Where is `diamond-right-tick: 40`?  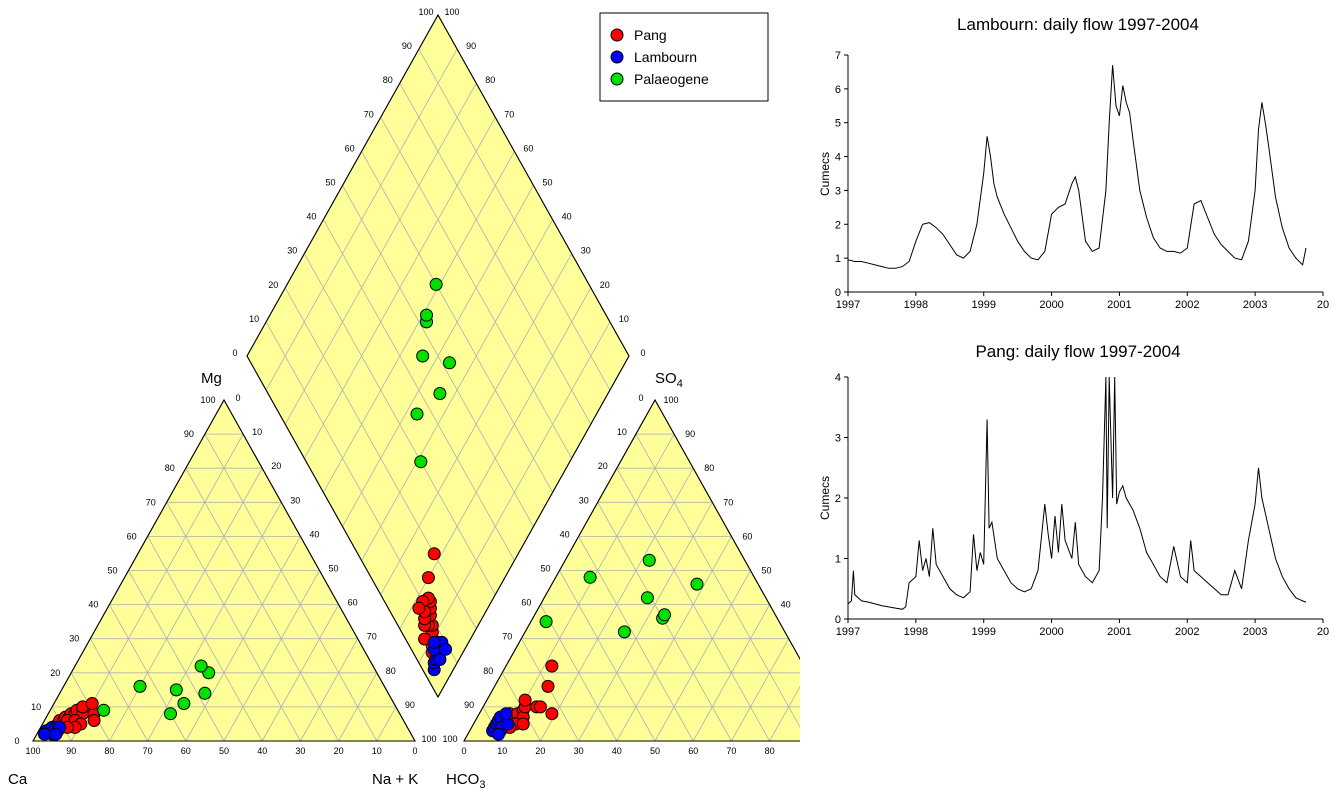 diamond-right-tick: 40 is located at coordinates (567, 217).